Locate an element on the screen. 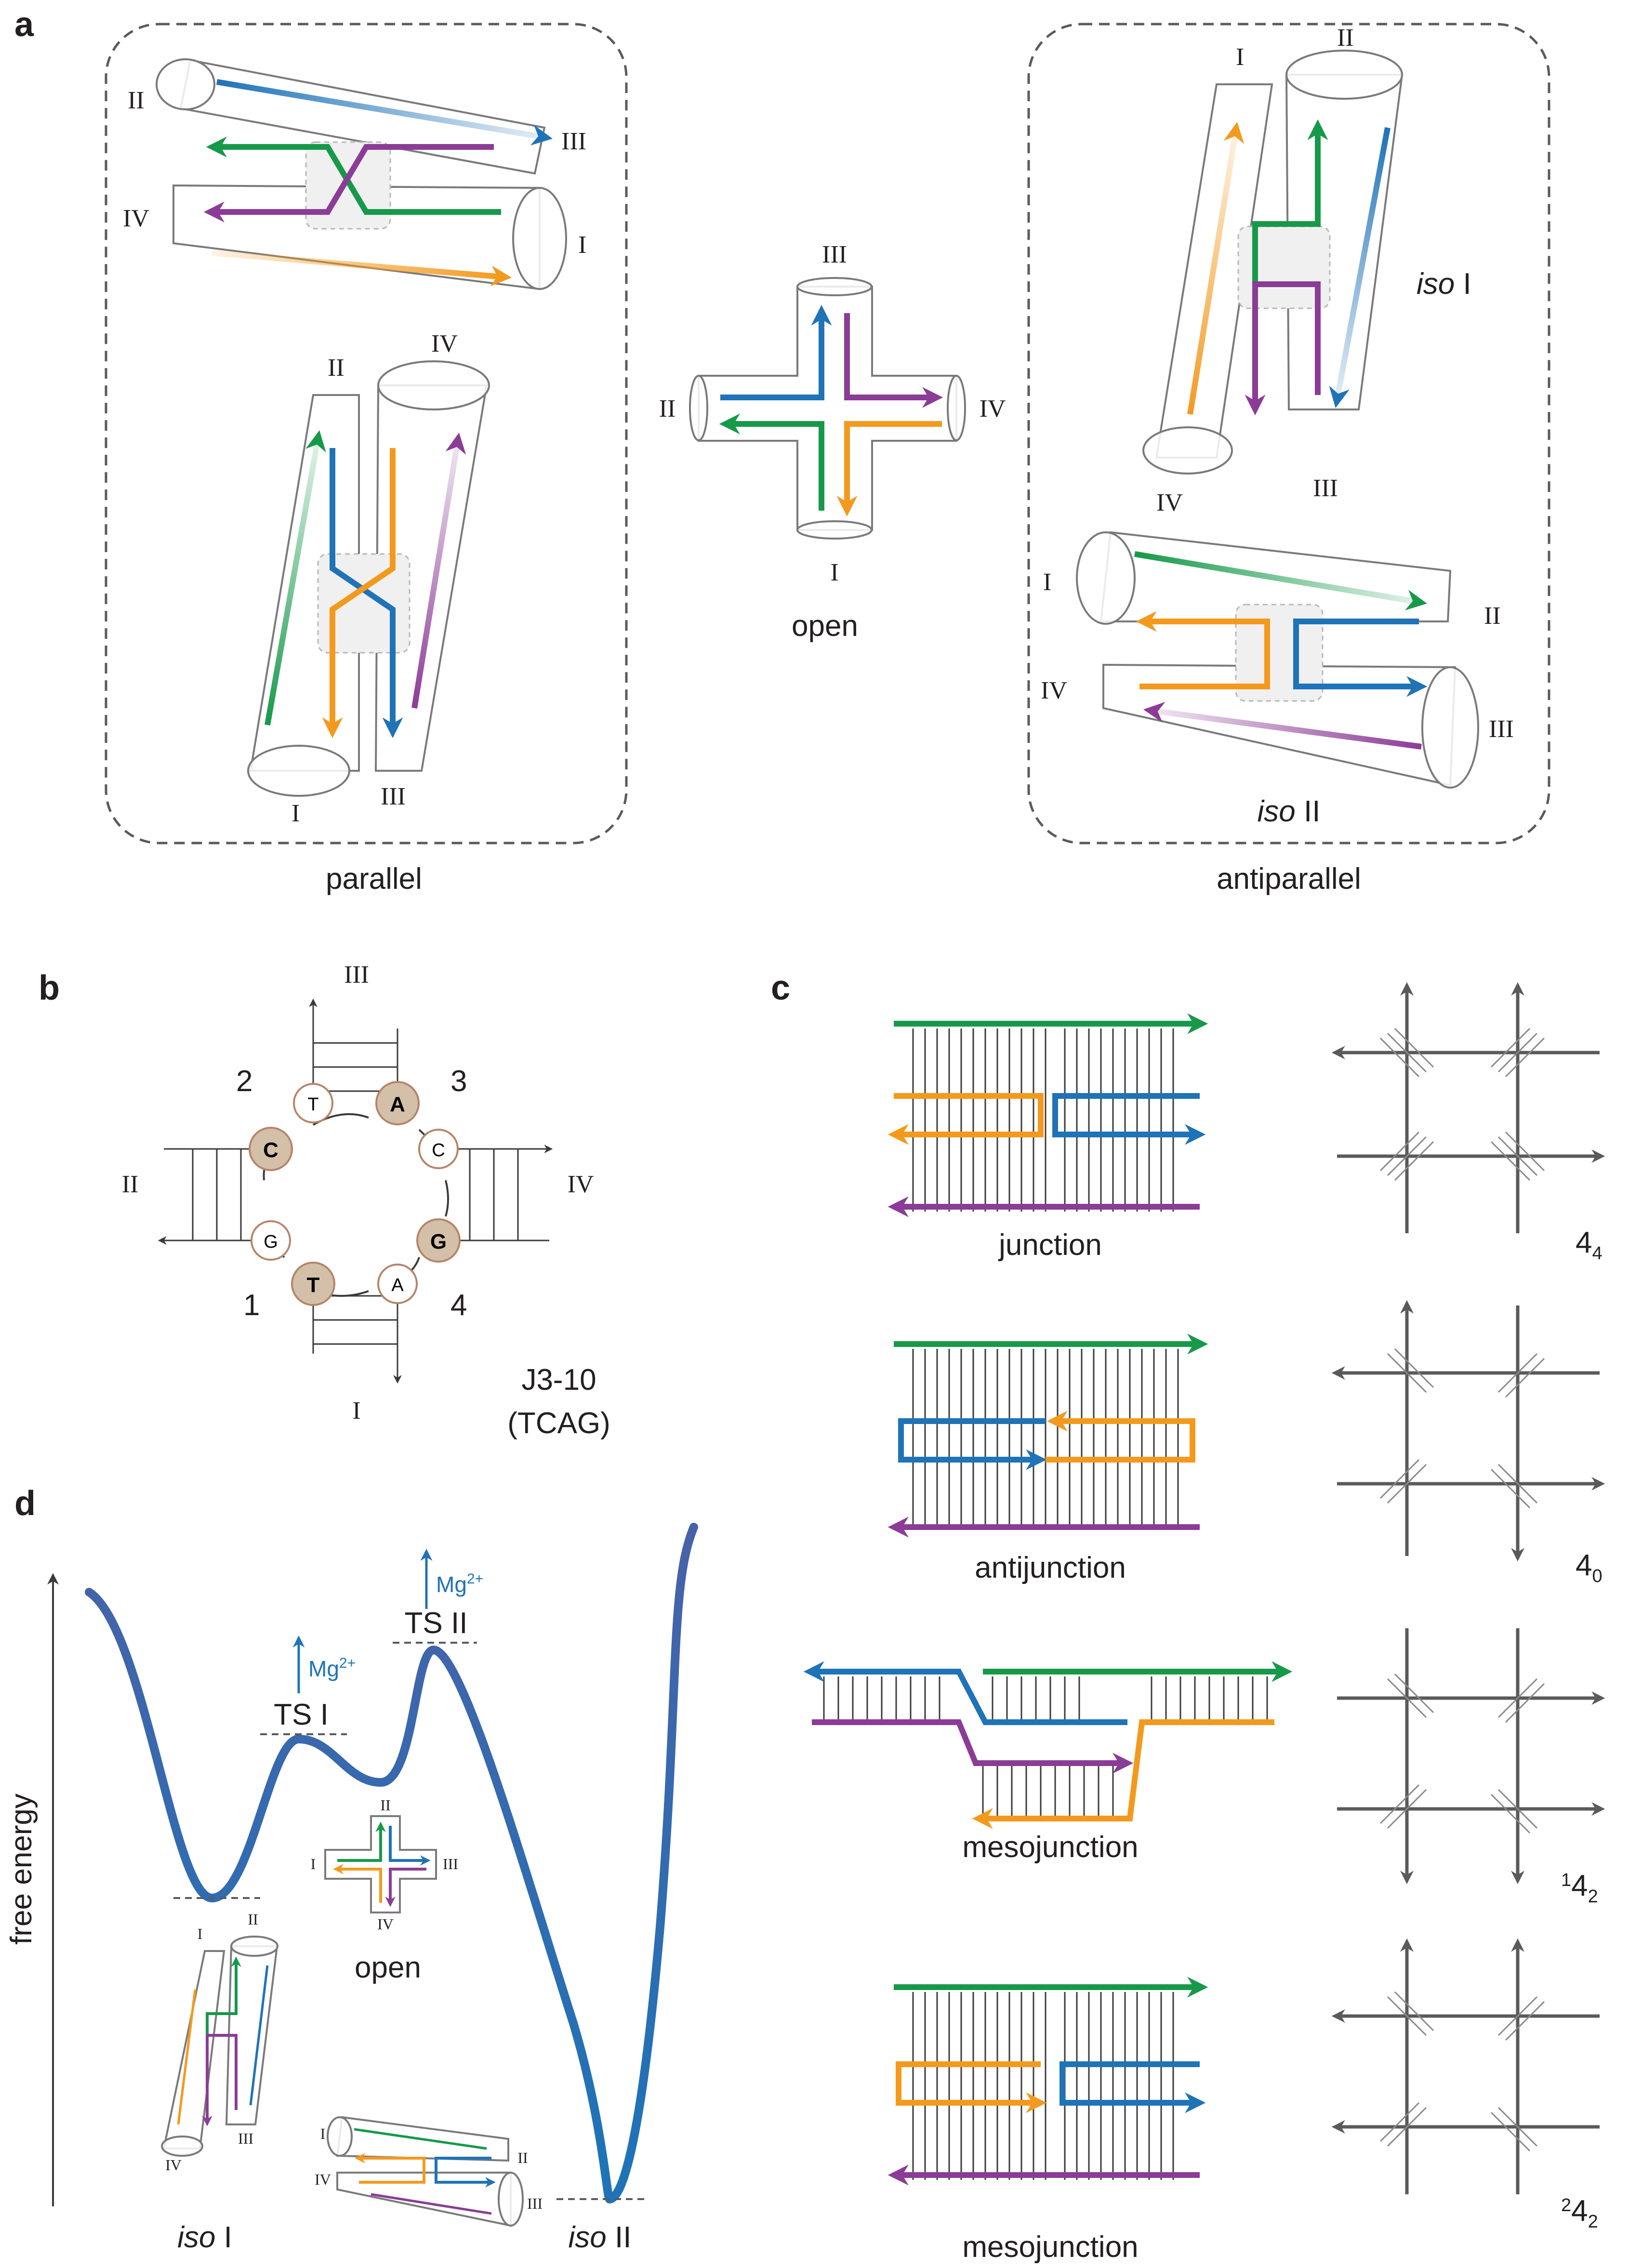  panel-letter-a: a is located at coordinates (24, 24).